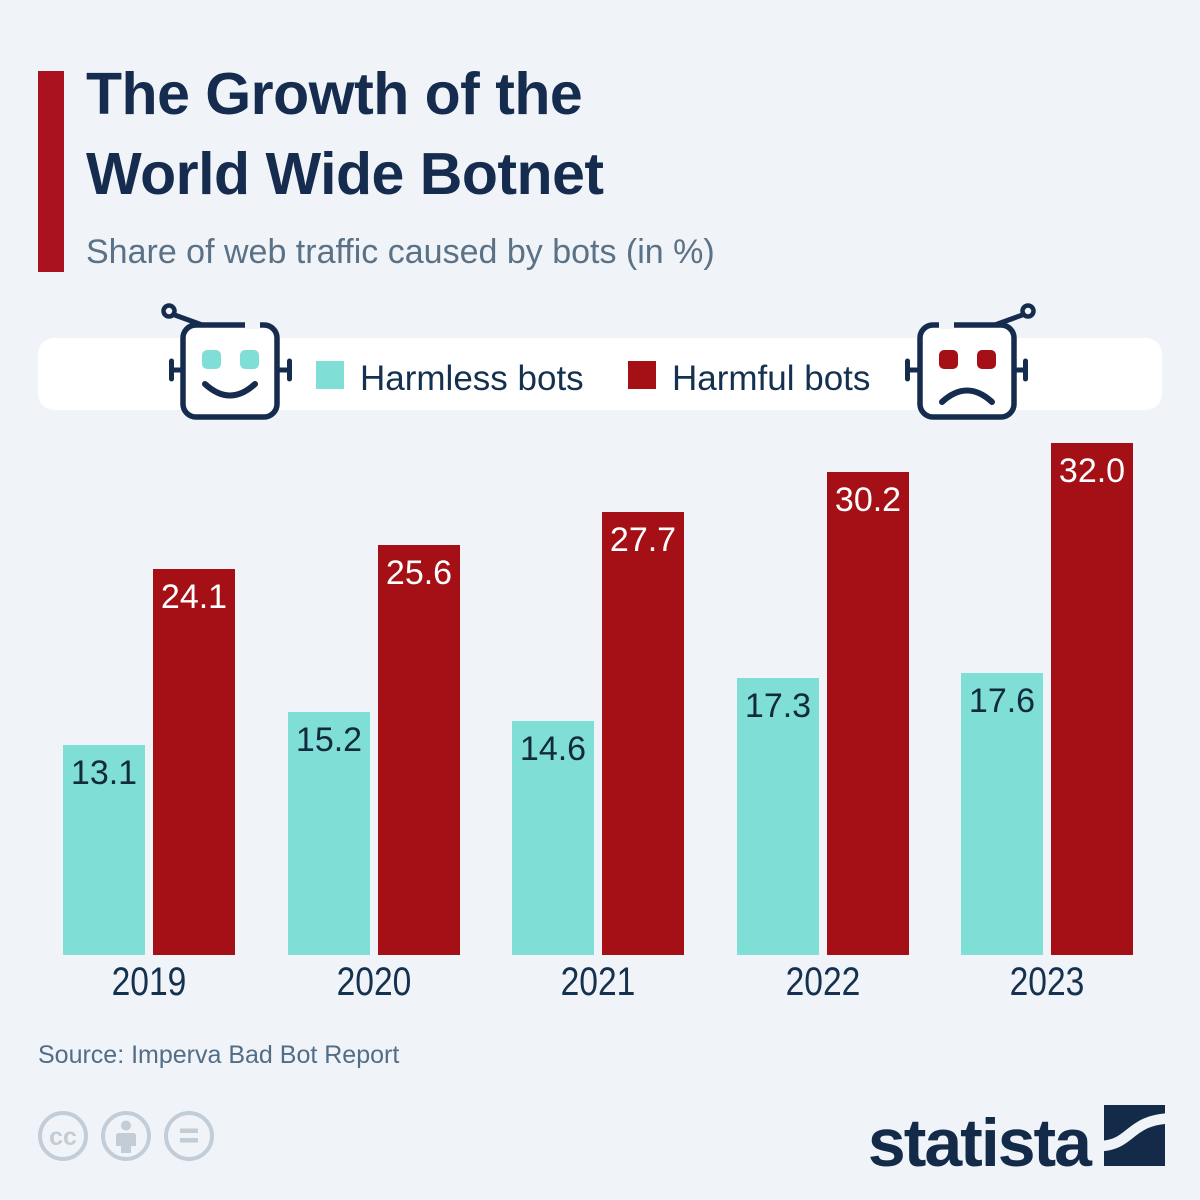 The height and width of the screenshot is (1200, 1200). What do you see at coordinates (104, 773) in the screenshot?
I see `bar-value-label-harmless-2019: 13.1` at bounding box center [104, 773].